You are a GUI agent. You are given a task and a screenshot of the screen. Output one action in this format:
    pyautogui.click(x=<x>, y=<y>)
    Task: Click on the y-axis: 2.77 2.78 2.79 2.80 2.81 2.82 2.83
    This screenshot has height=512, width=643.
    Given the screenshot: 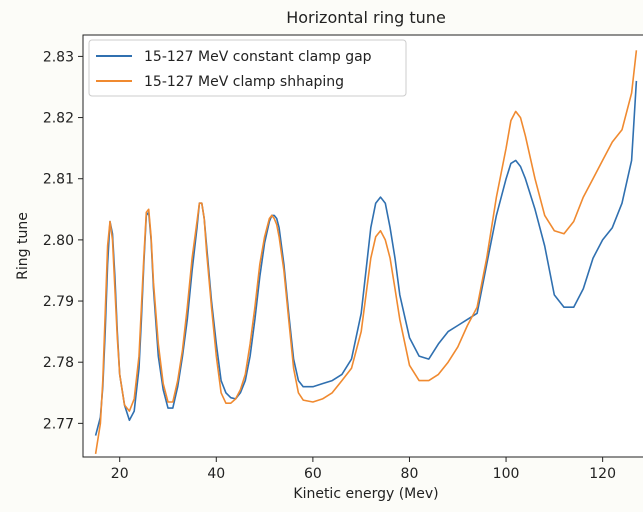 What is the action you would take?
    pyautogui.click(x=63, y=240)
    